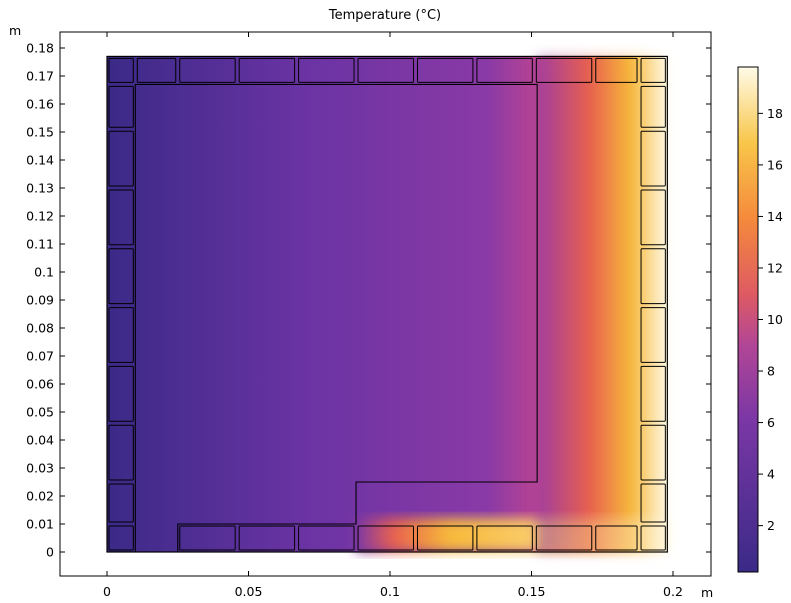  I want to click on y-tick-label: 0.09, so click(40, 300).